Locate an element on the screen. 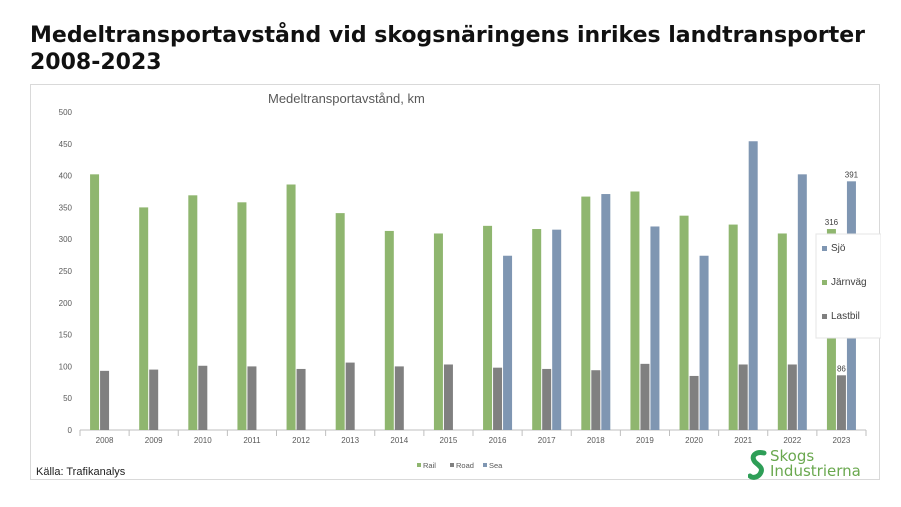 The image size is (901, 507). x-tick-label: 2018 is located at coordinates (596, 440).